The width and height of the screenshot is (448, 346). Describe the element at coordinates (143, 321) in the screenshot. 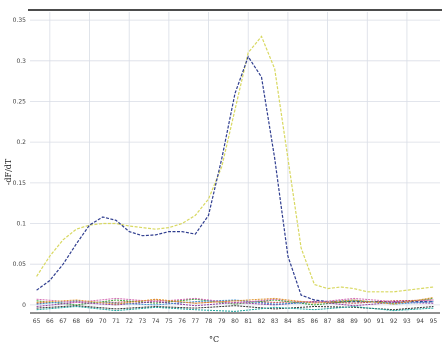

I see `x-tick-label: 73` at that location.